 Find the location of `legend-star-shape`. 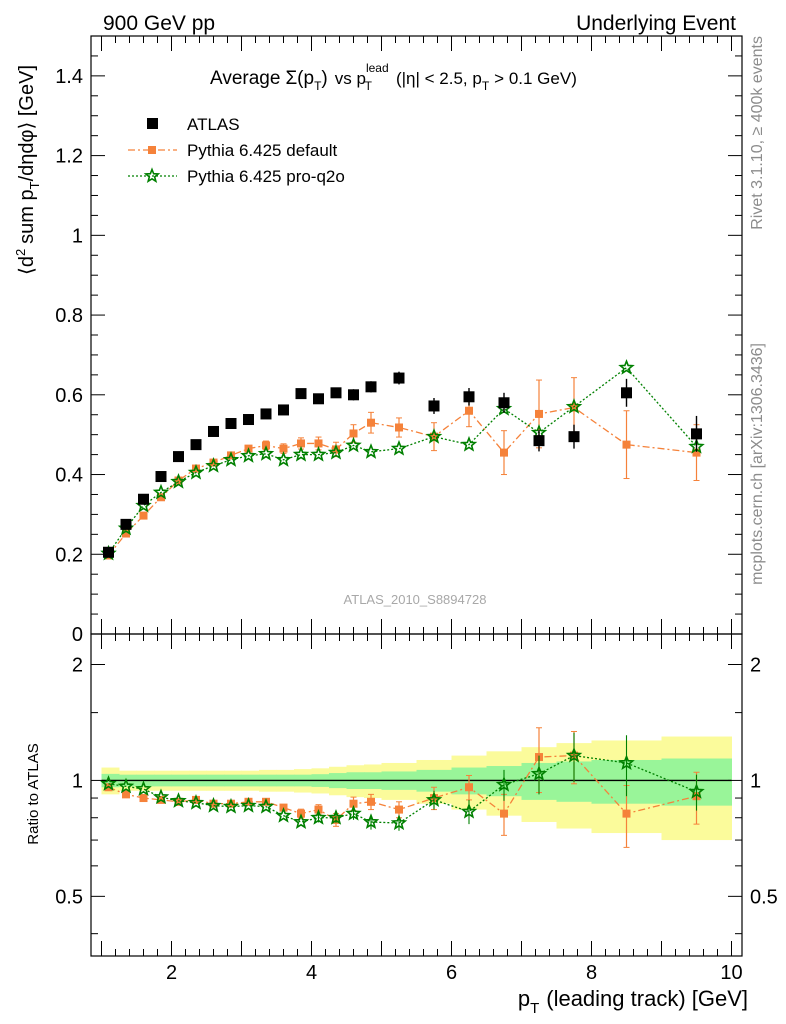

legend-star-shape is located at coordinates (152, 175).